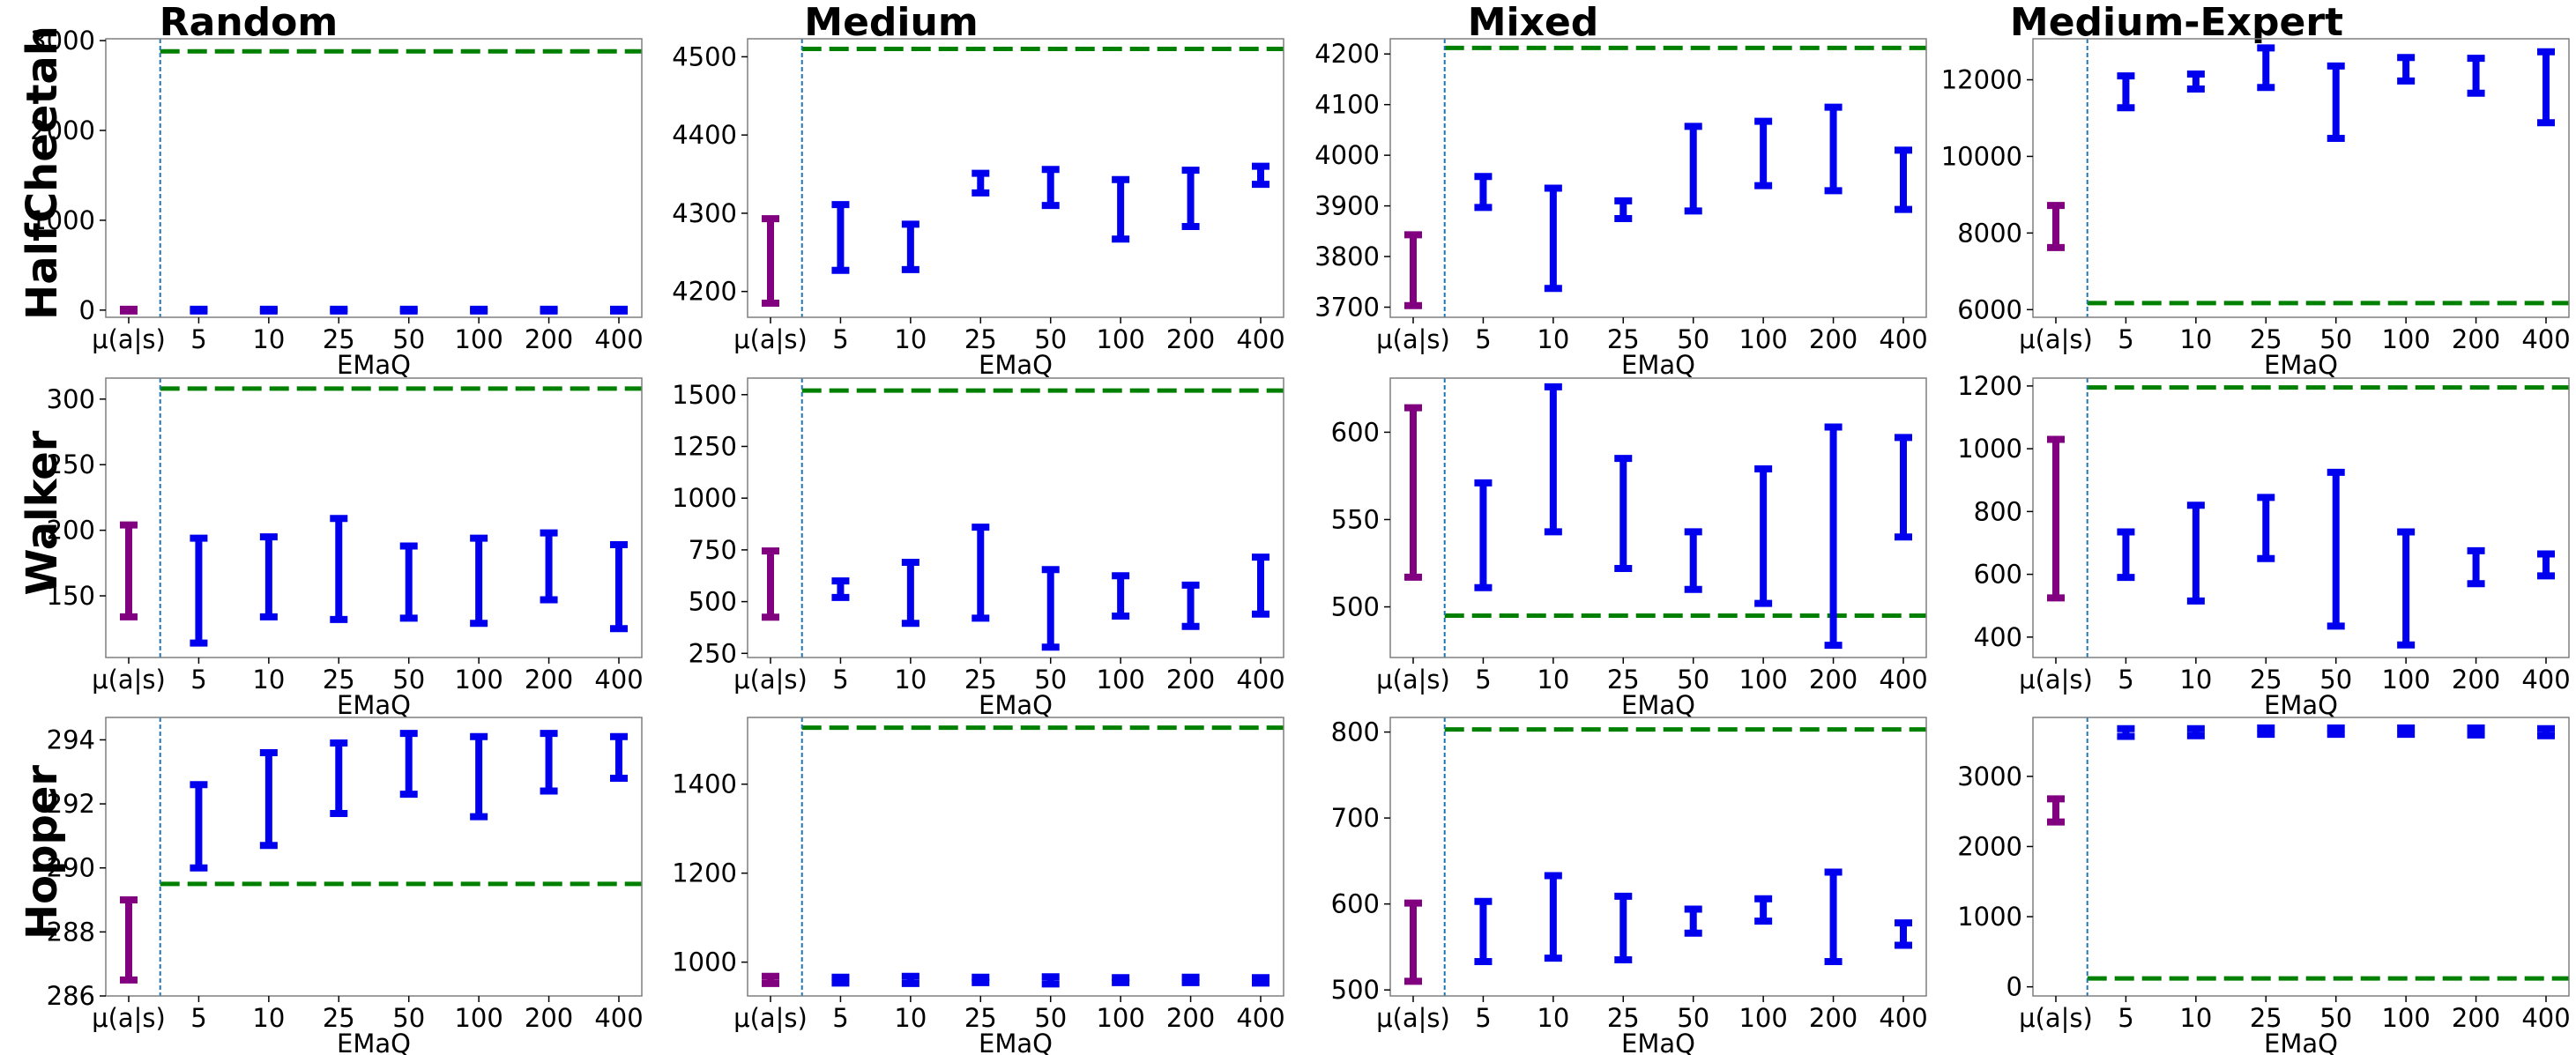  What do you see at coordinates (549, 680) in the screenshot?
I see `x-tick-label: 200` at bounding box center [549, 680].